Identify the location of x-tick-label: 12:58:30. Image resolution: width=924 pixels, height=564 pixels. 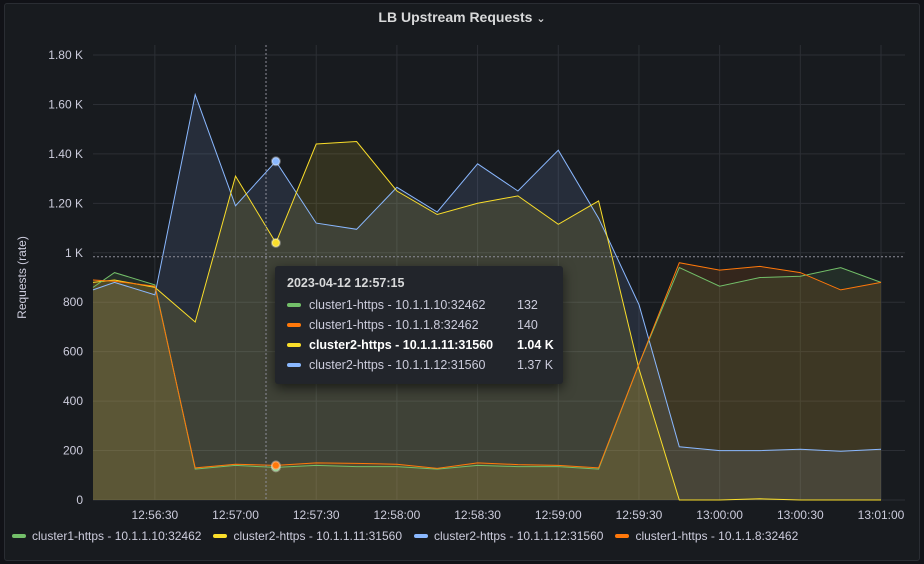
(477, 515).